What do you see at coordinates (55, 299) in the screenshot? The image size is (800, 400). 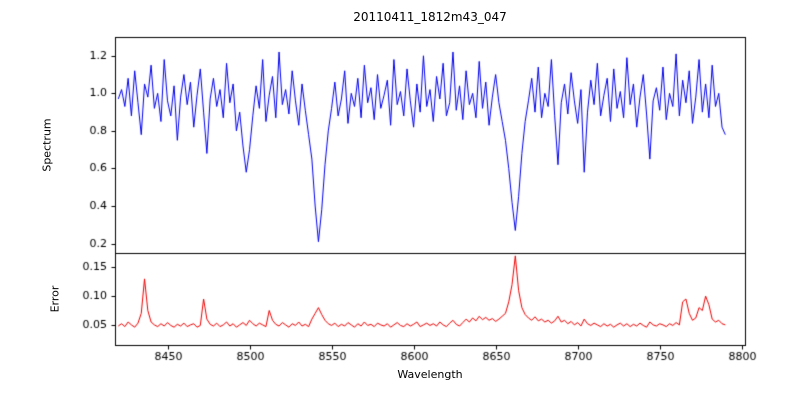 I see `error-y-axis-label: Error` at bounding box center [55, 299].